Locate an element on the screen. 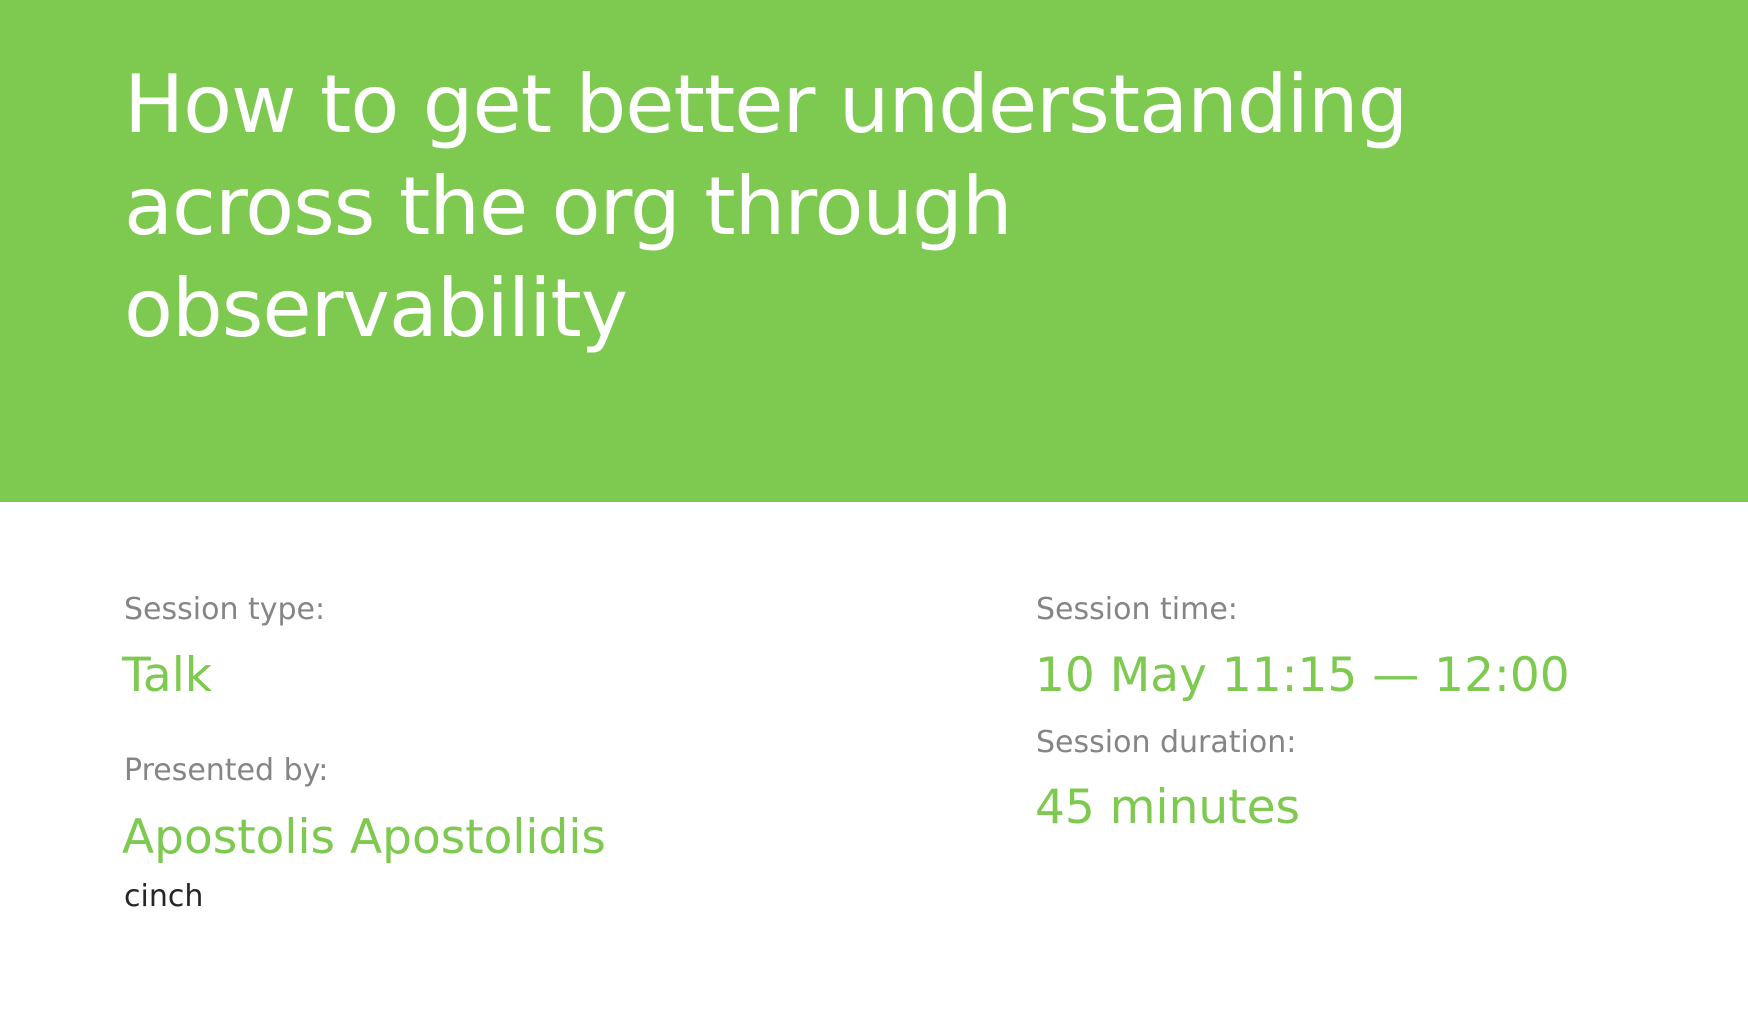 This screenshot has width=1748, height=1034. session-title-line: observability is located at coordinates (376, 308).